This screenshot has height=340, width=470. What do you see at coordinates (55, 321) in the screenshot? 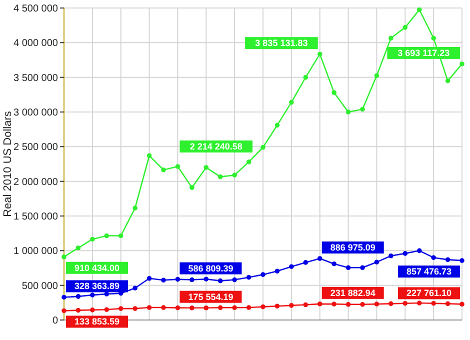
I see `y-tick-label: 0` at bounding box center [55, 321].